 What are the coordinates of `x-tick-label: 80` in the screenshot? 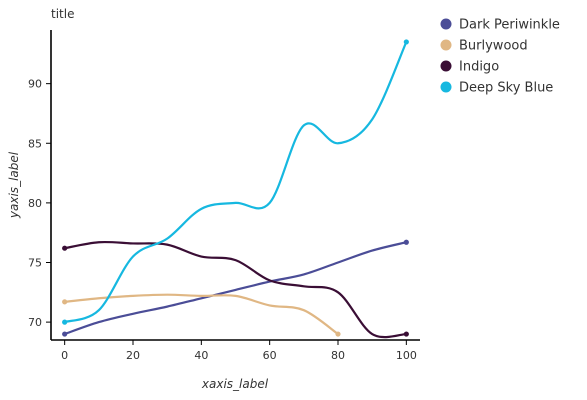 It's located at (338, 355).